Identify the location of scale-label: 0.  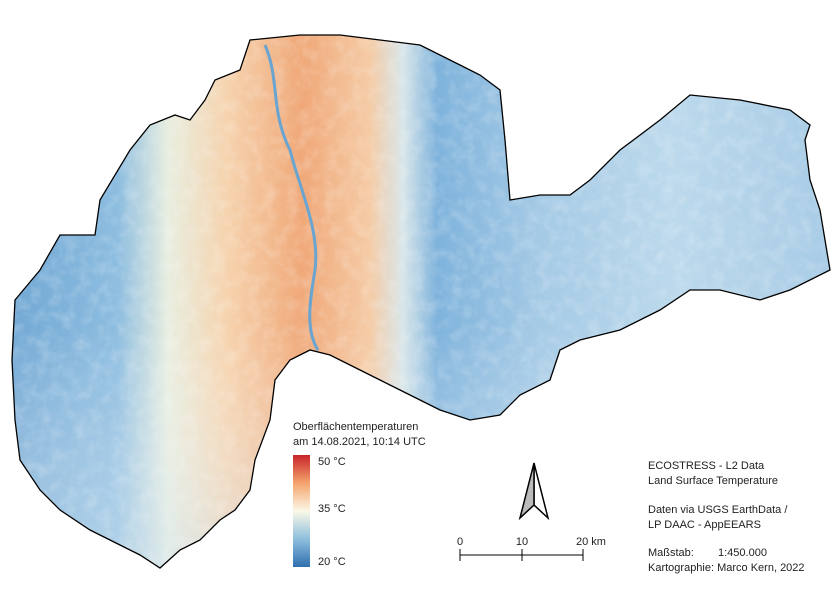
(460, 542).